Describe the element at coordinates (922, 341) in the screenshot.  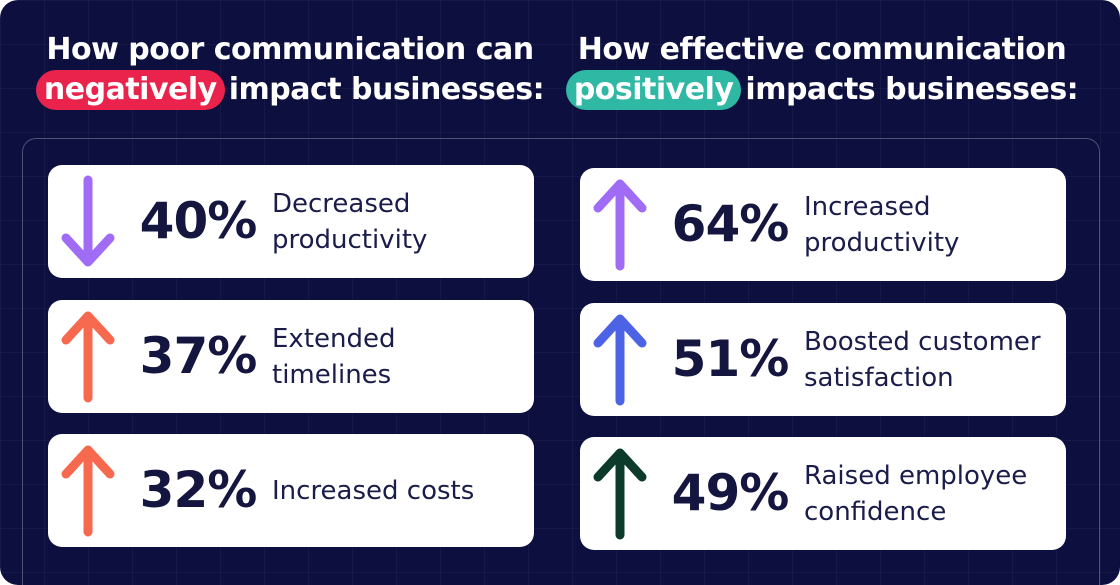
I see `label-line: Boosted customer` at that location.